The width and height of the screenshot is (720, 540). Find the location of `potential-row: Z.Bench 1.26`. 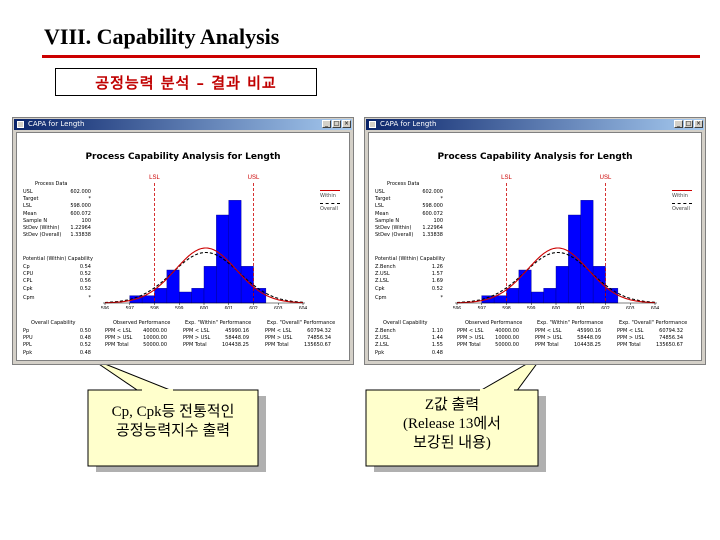

potential-row: Z.Bench 1.26 is located at coordinates (409, 267).